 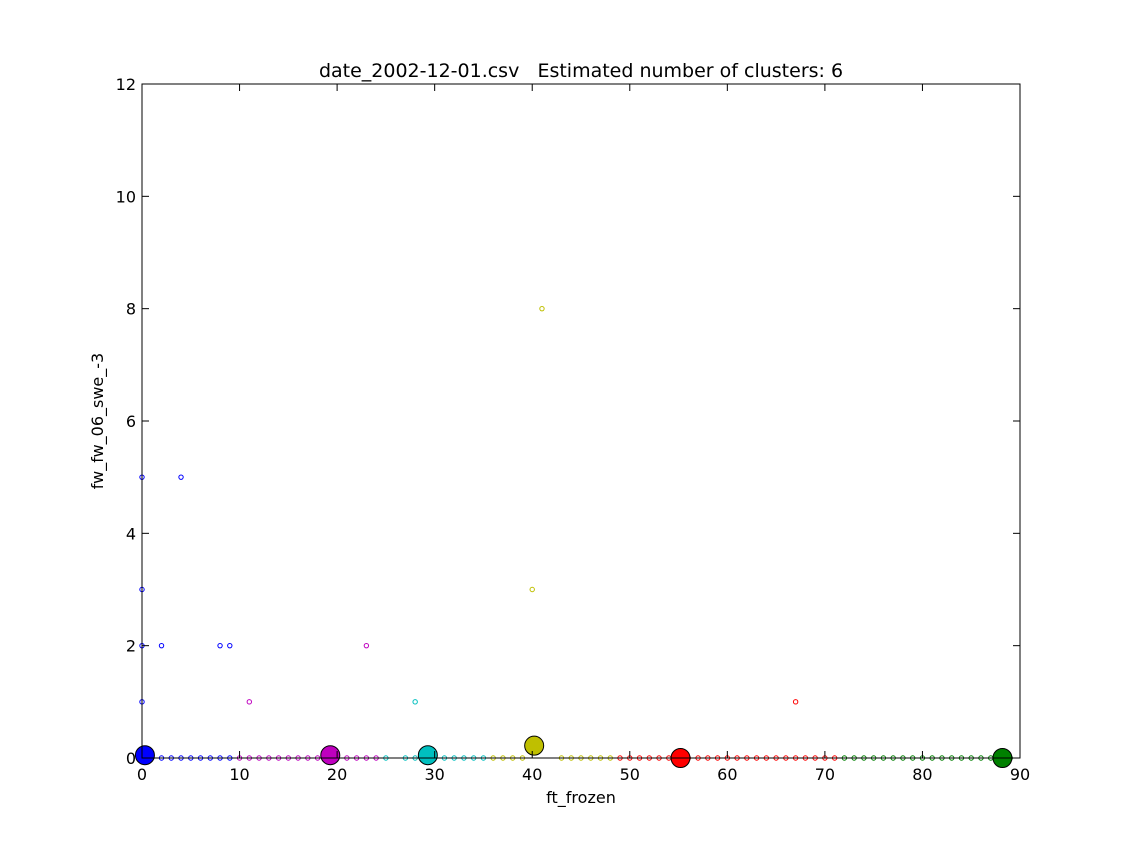 What do you see at coordinates (131, 309) in the screenshot?
I see `y-tick-label: 8` at bounding box center [131, 309].